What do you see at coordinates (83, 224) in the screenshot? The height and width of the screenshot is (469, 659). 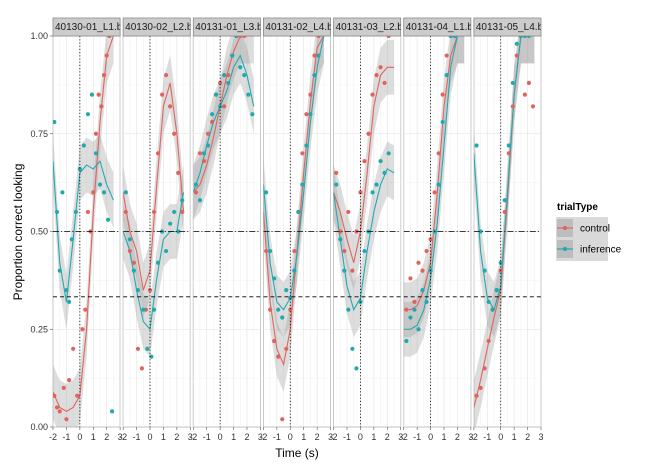 I see `smooth-line-control` at bounding box center [83, 224].